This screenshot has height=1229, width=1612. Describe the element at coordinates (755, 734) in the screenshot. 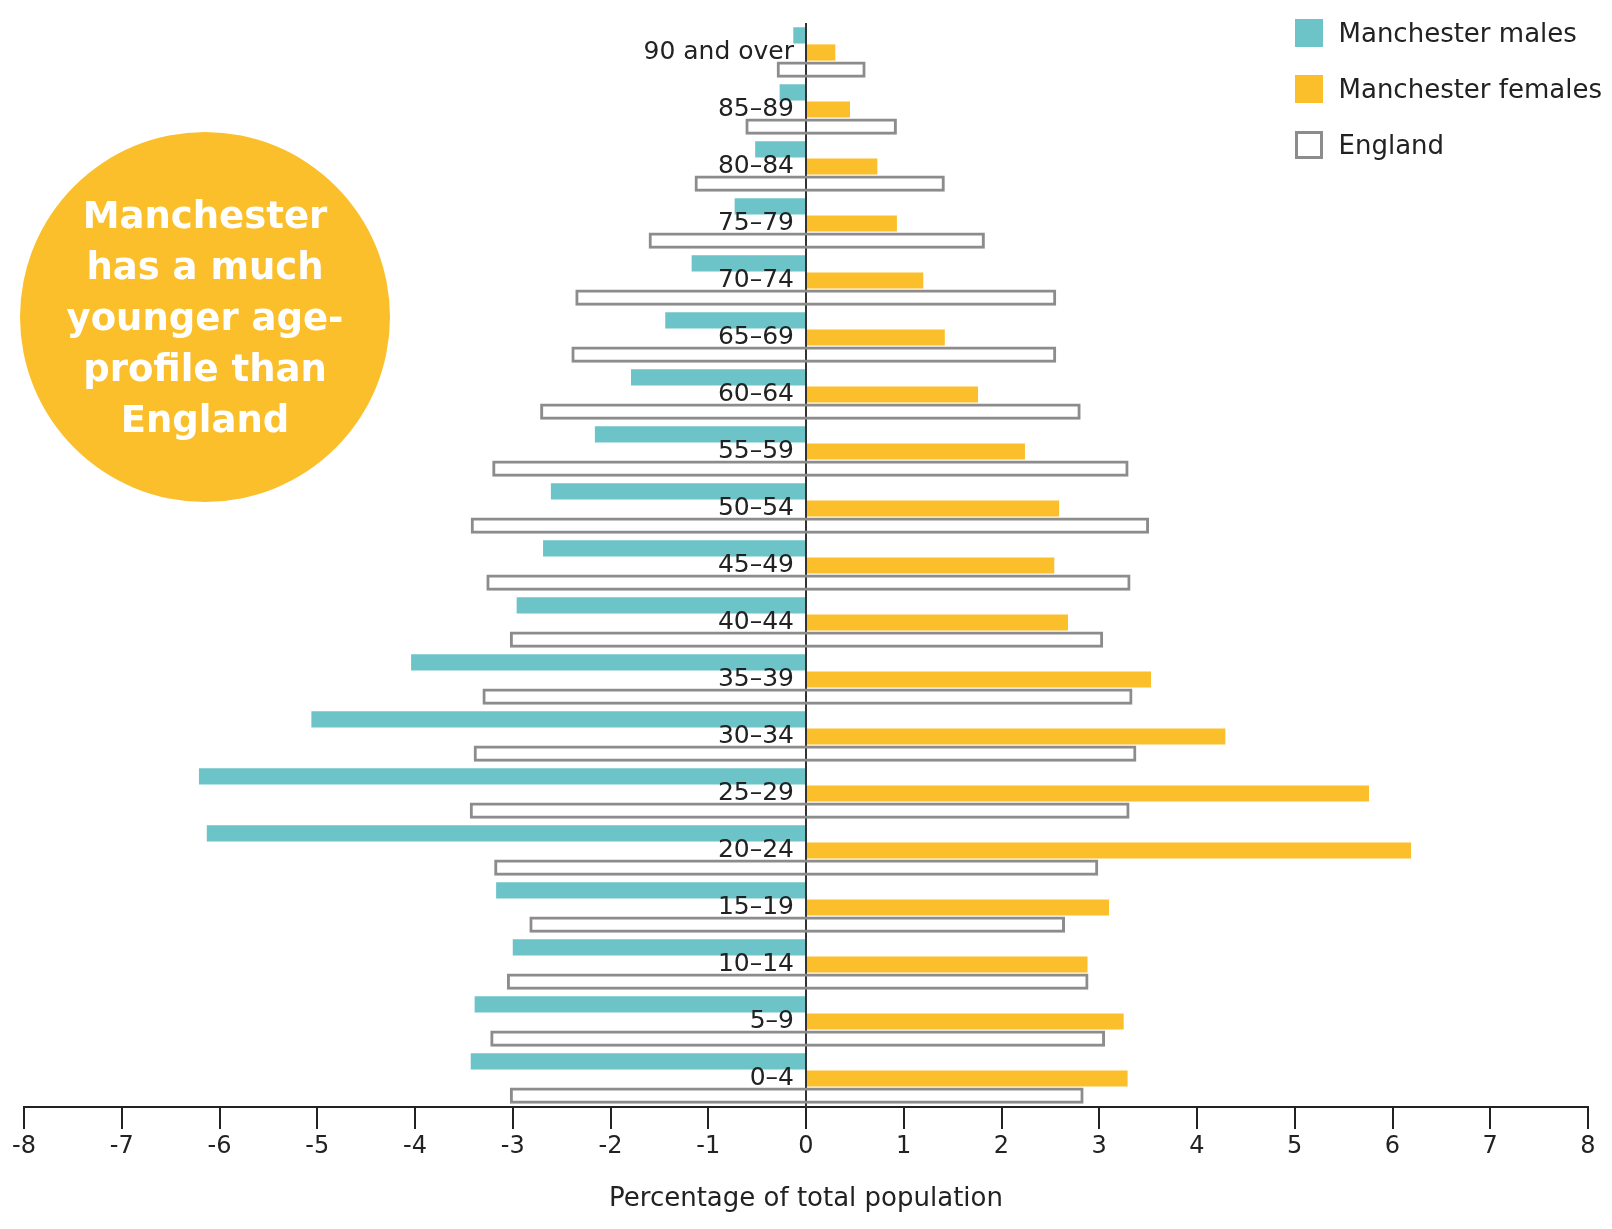

I see `y-tick-label: 30–34` at that location.